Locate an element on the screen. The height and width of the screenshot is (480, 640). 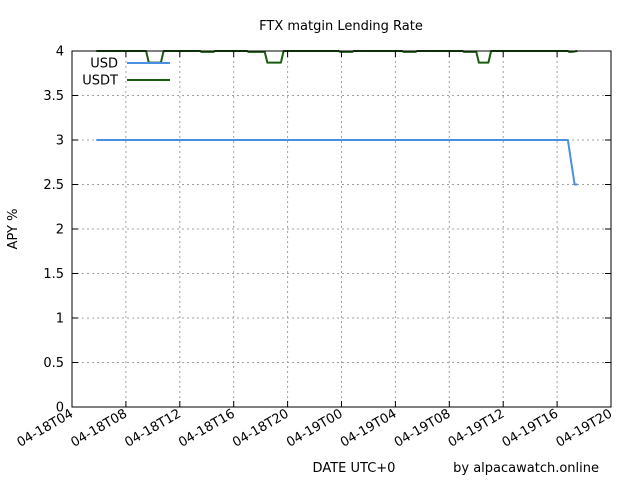
x-tick-label: 04-19T12 is located at coordinates (476, 428).